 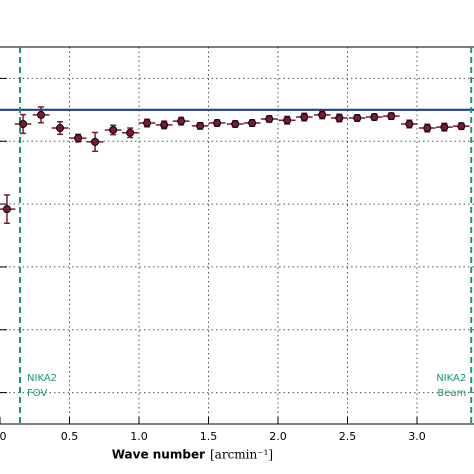 I want to click on marker-label: Beam, so click(x=451, y=393).